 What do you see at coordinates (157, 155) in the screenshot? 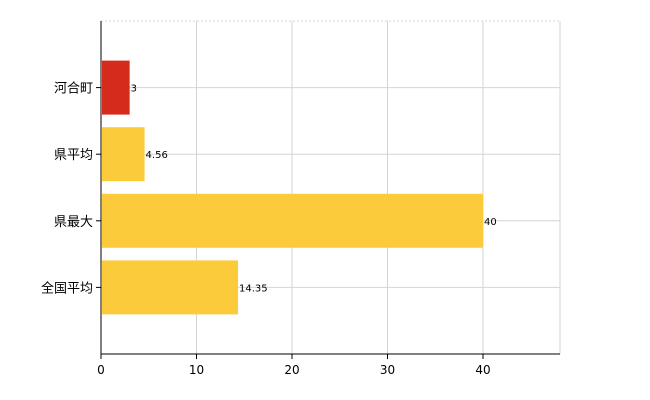
I see `data-label: 4.56` at bounding box center [157, 155].